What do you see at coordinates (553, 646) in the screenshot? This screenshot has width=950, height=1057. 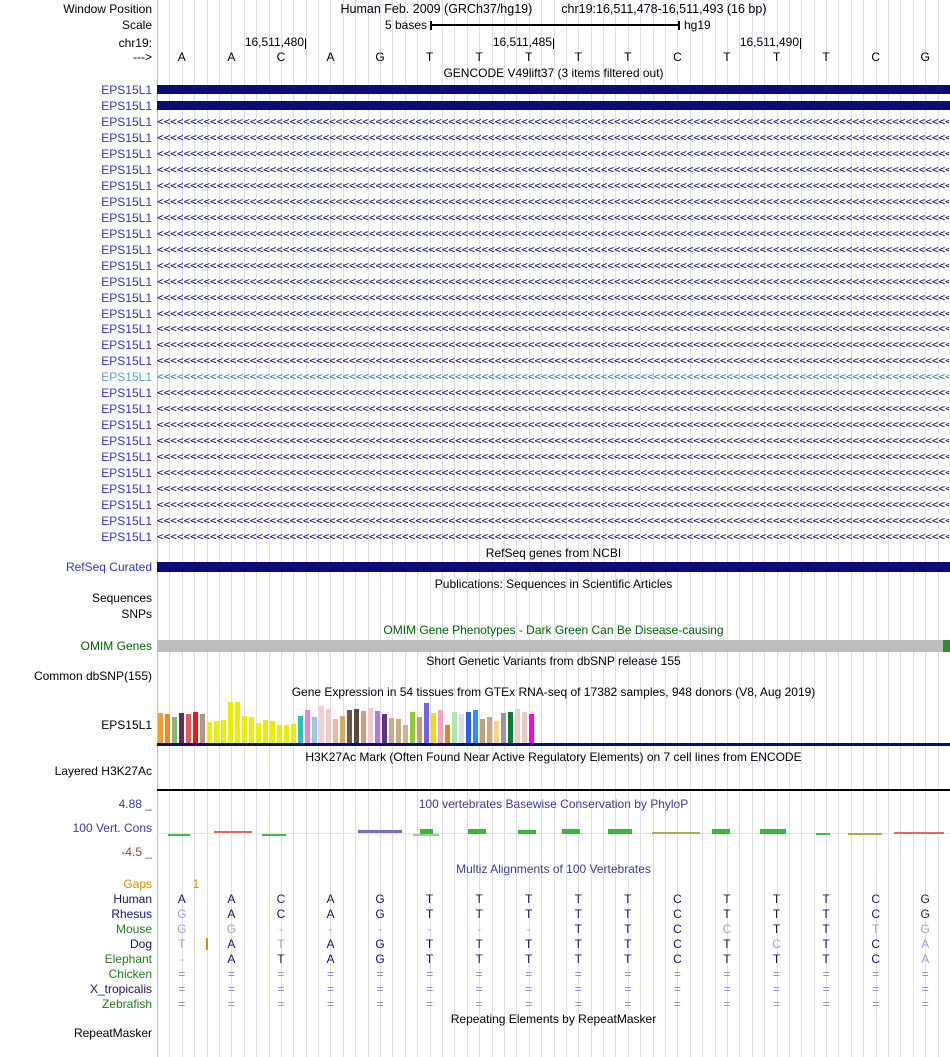 I see `omim-genes-item` at bounding box center [553, 646].